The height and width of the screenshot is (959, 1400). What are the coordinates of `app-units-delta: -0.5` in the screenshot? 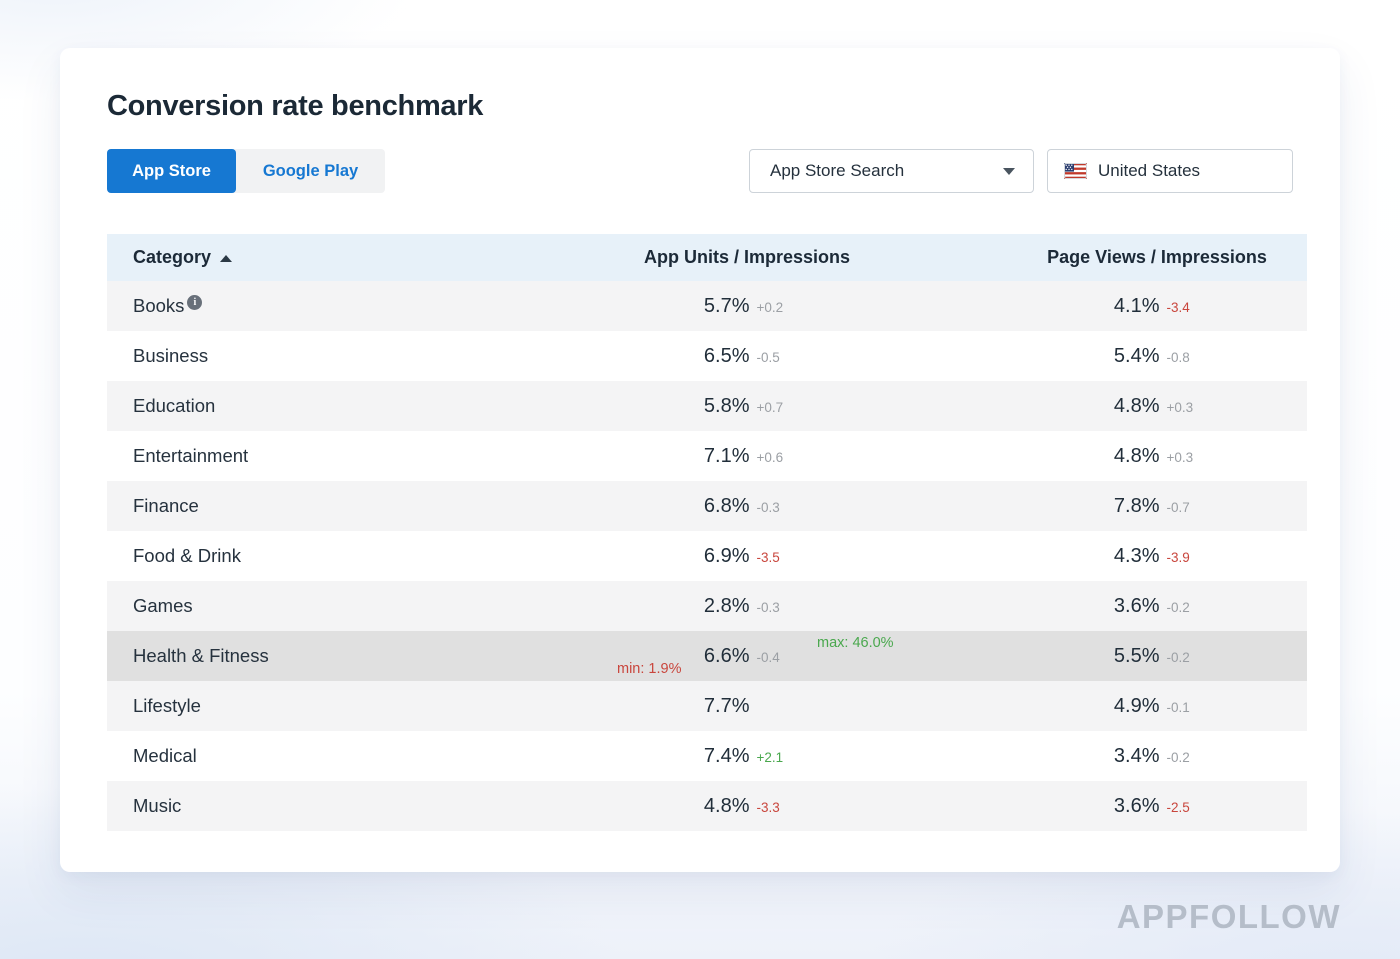 It's located at (768, 357).